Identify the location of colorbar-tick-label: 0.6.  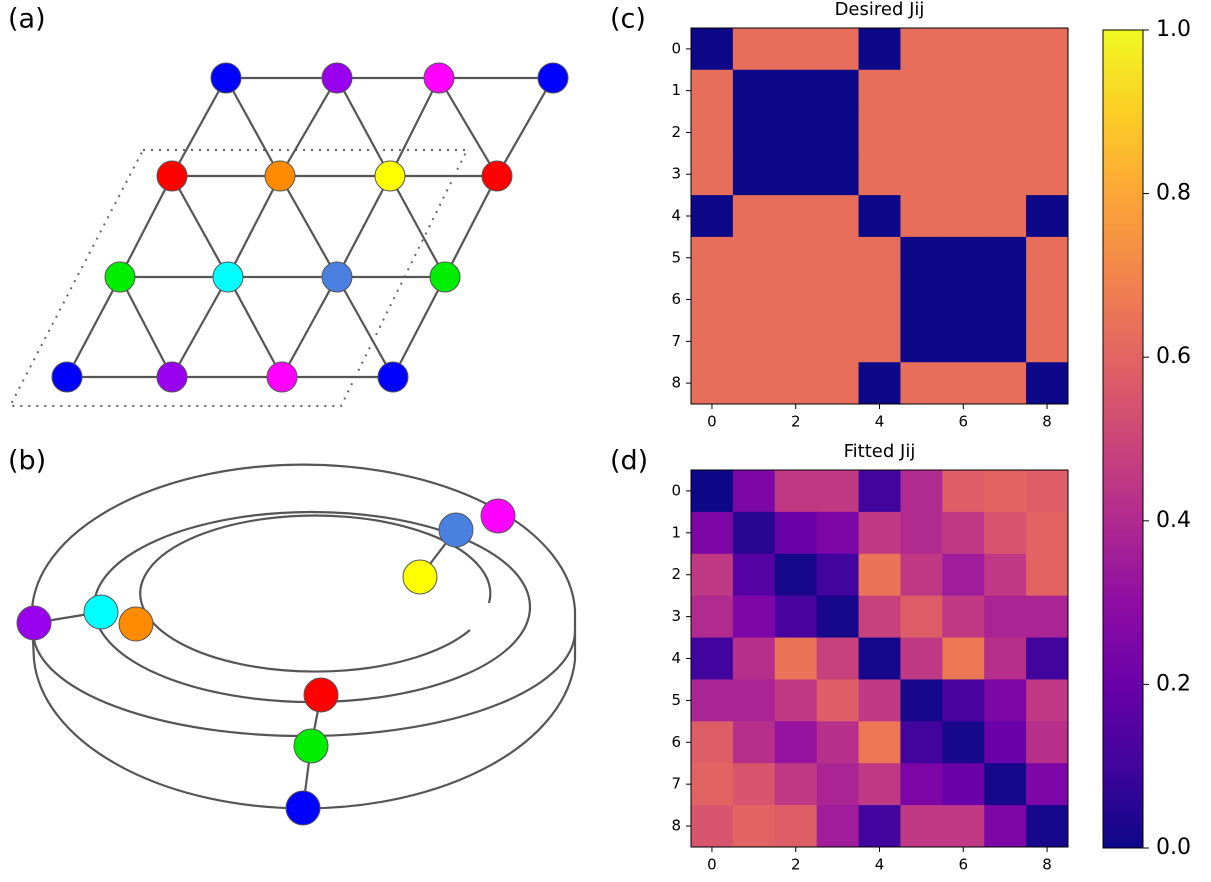
(1173, 356).